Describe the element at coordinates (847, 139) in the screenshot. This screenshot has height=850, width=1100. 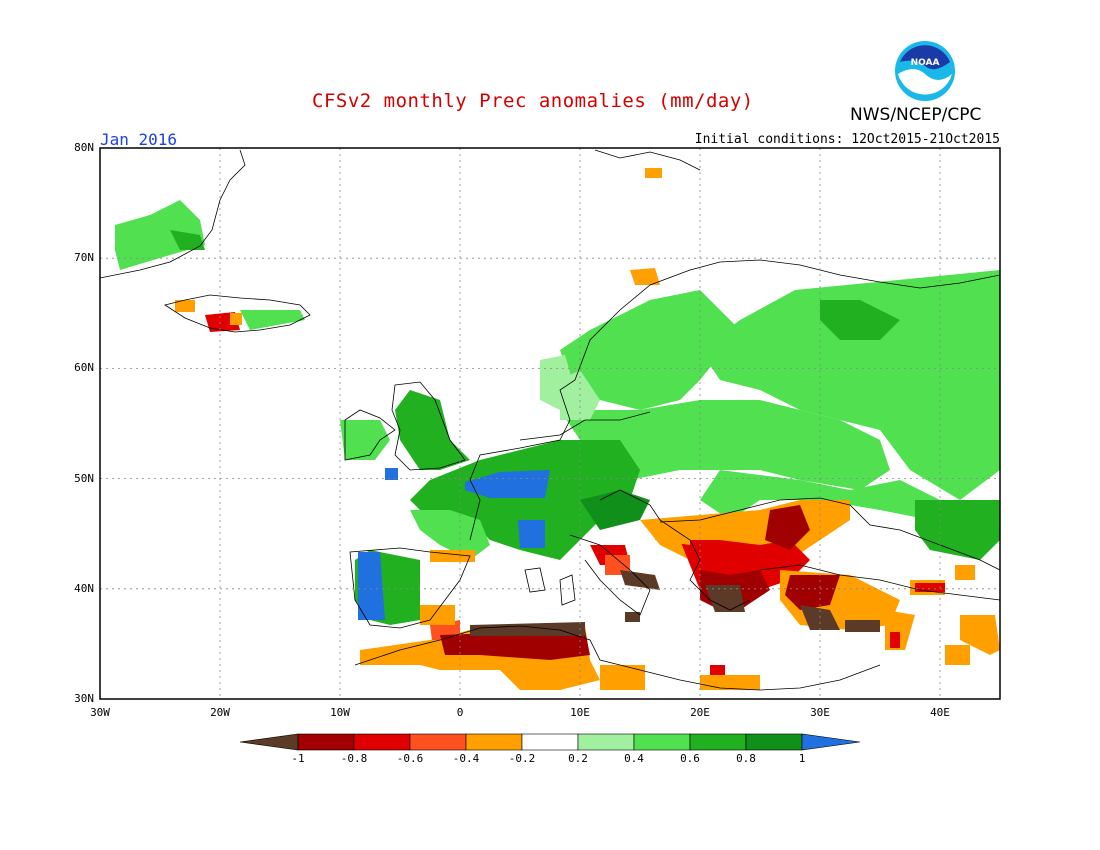
I see `initial-conditions: Initial conditions: 12Oct2015-21Oct2015` at that location.